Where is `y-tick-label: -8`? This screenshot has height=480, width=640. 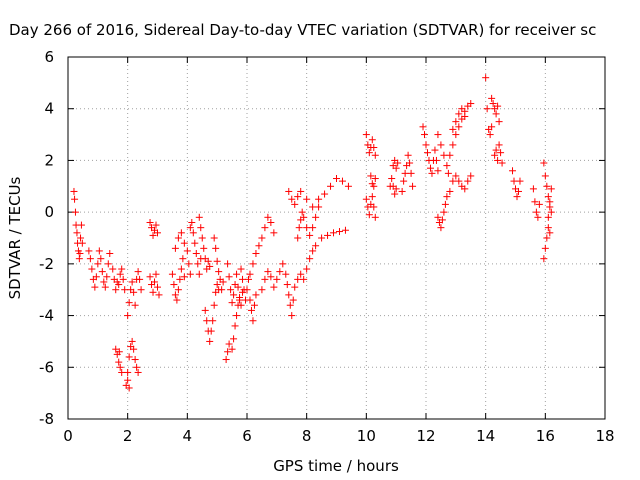 y-tick-label: -8 is located at coordinates (46, 419).